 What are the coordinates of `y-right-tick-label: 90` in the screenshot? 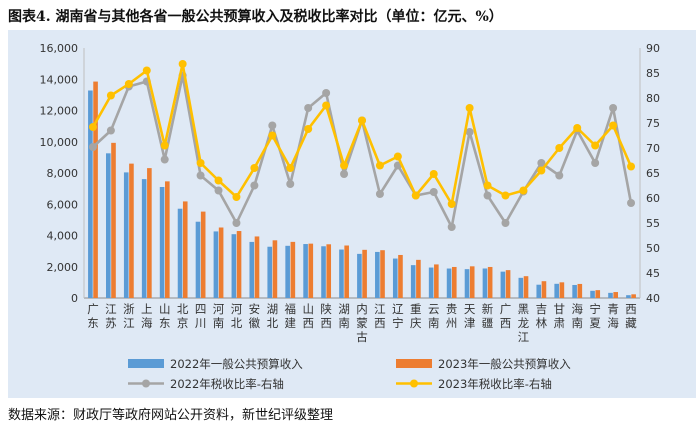 It's located at (653, 48).